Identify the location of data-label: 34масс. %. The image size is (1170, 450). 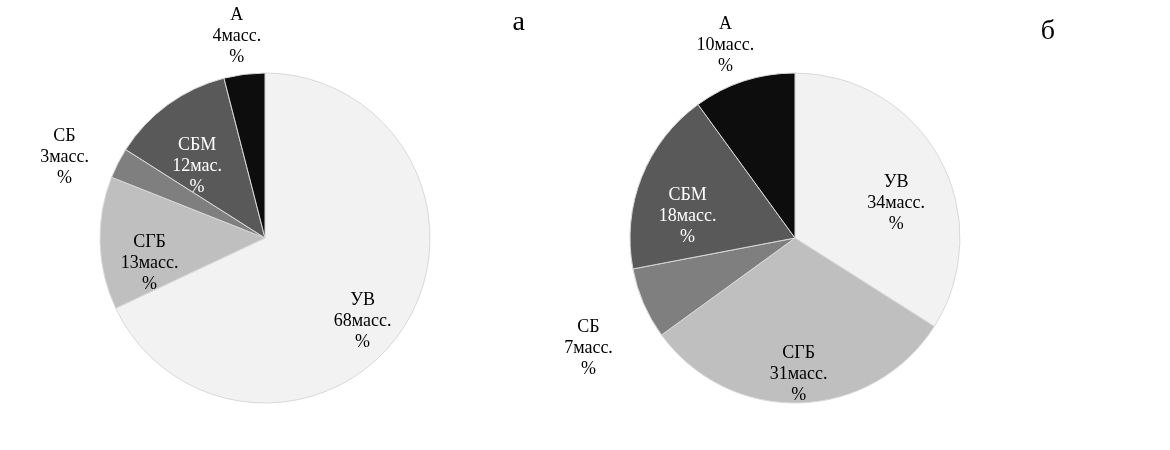
(896, 213).